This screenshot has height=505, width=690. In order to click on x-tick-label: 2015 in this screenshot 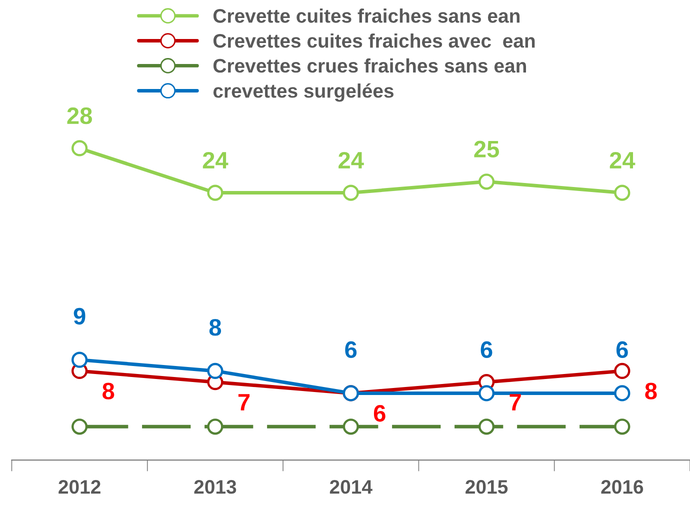, I will do `click(487, 487)`.